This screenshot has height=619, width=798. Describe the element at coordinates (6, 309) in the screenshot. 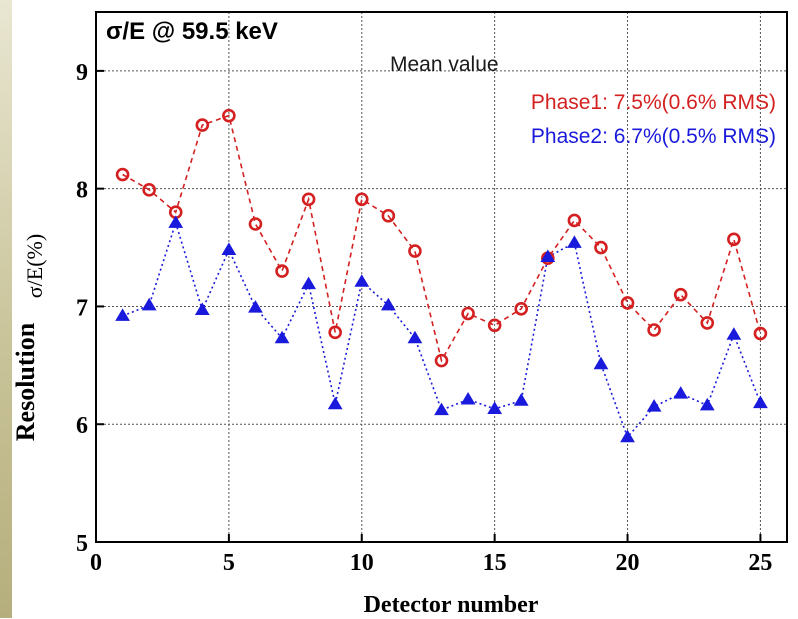

I see `left-edge-strip` at that location.